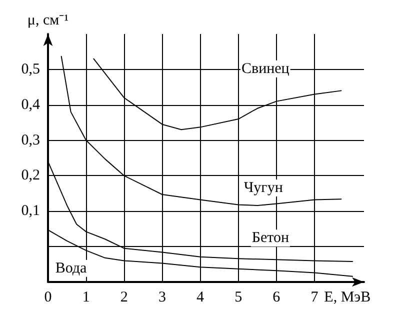  I want to click on x-tick-label: 5, so click(238, 298).